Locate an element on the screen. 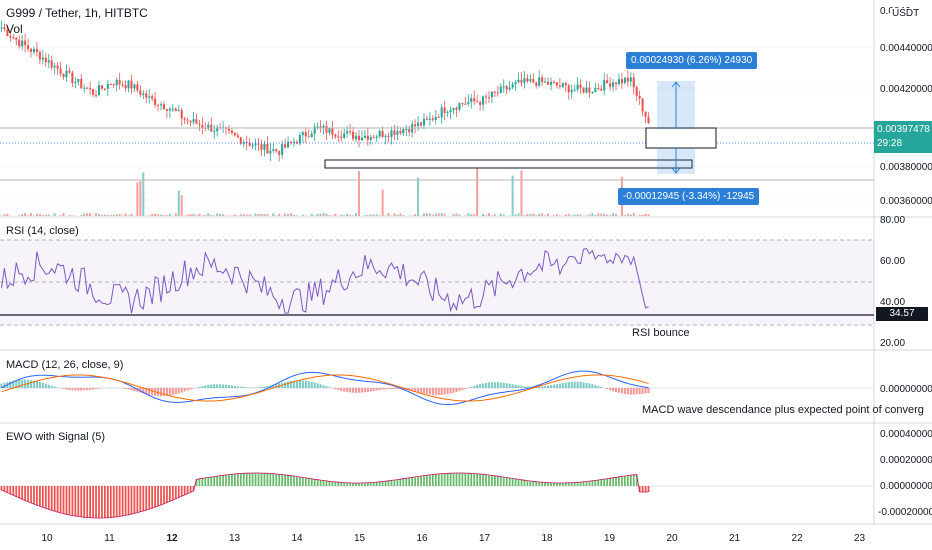  rsi-annotation: RSI bounce is located at coordinates (661, 333).